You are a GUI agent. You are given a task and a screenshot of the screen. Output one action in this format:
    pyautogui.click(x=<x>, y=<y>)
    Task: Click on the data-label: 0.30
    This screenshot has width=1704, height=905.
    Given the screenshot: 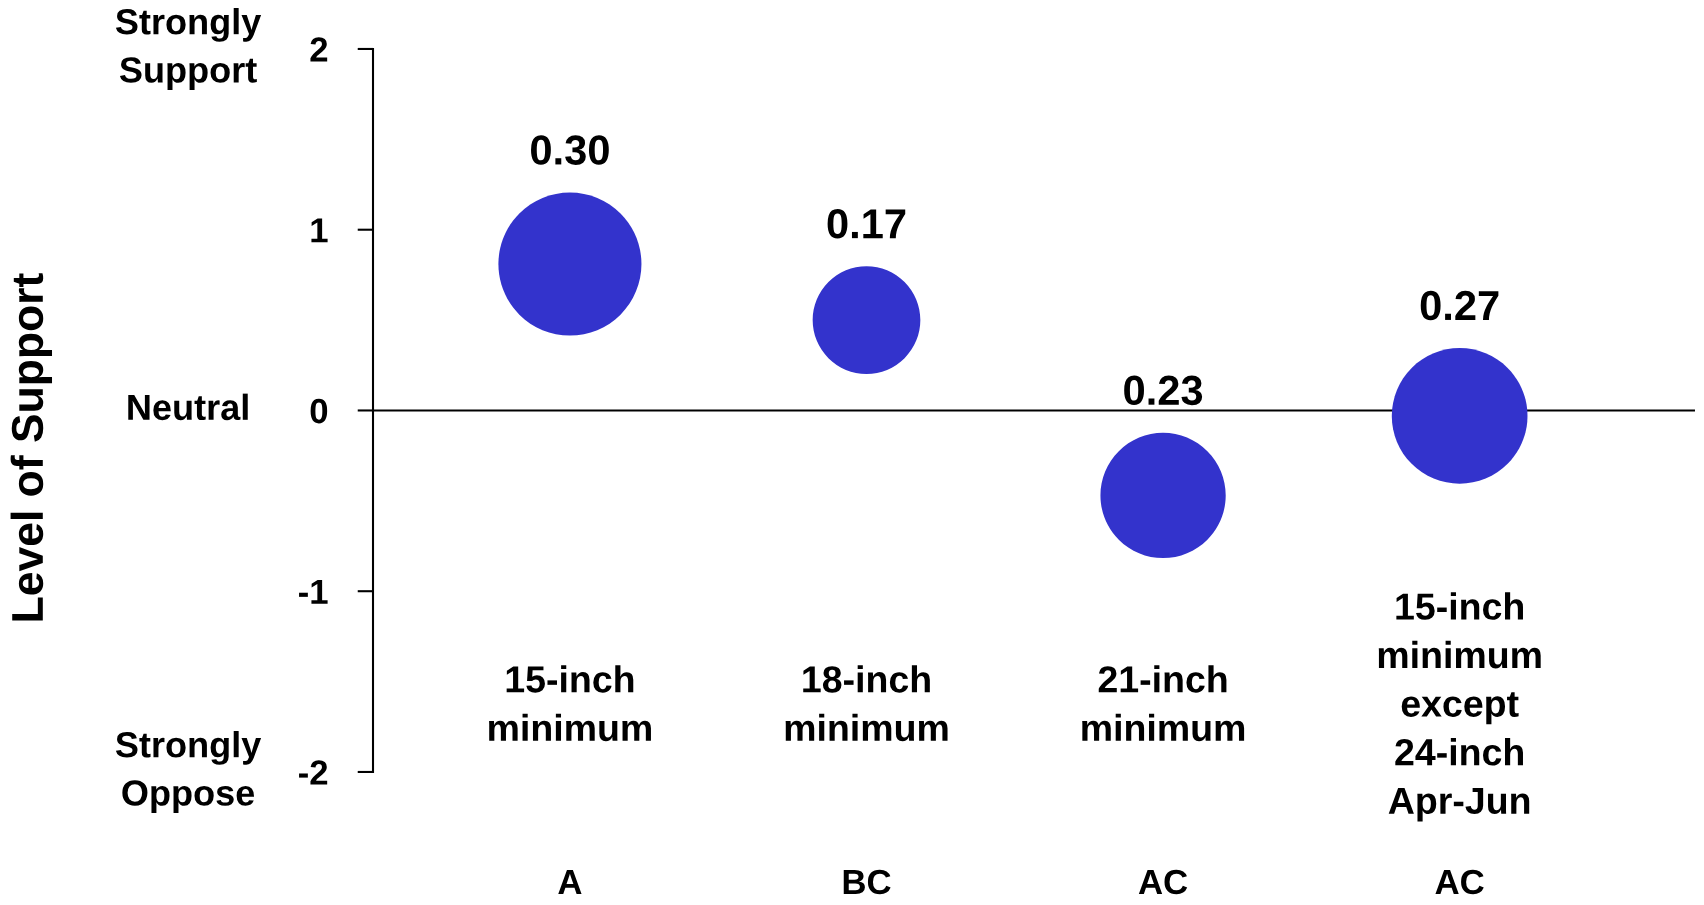 What is the action you would take?
    pyautogui.click(x=570, y=150)
    